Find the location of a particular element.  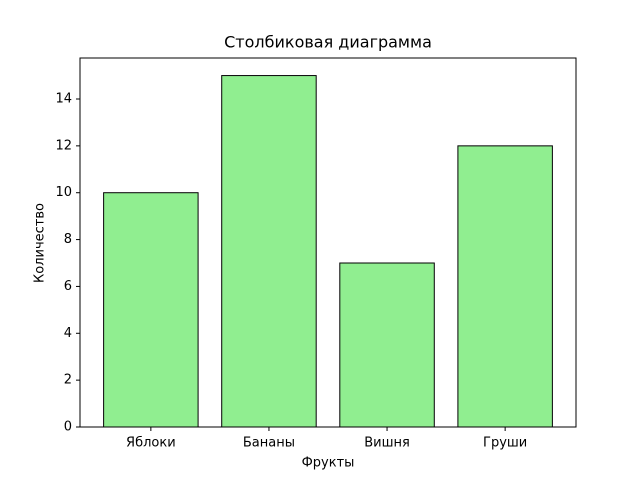

y-tick-label: 8 is located at coordinates (68, 239).